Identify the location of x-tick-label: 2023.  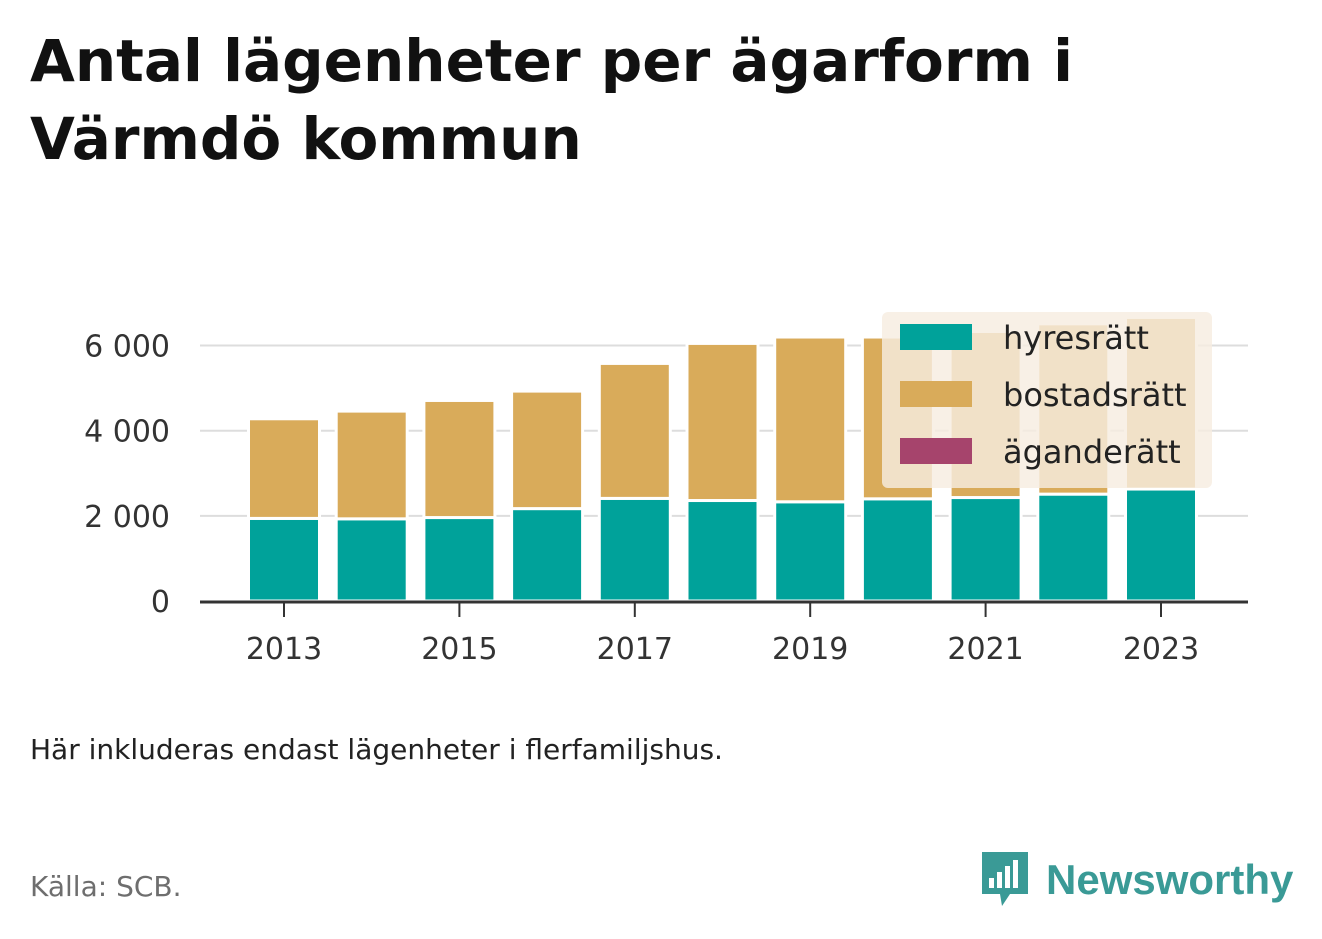
(1161, 649).